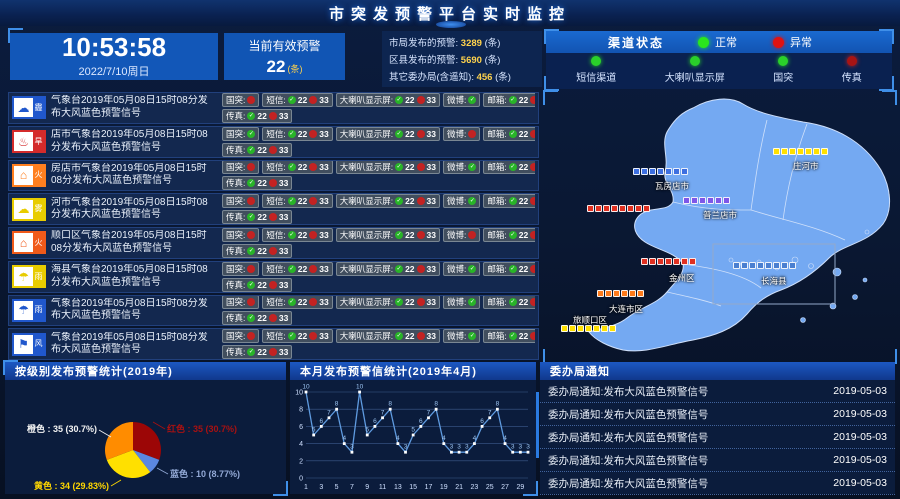 The width and height of the screenshot is (900, 499). I want to click on chip-label: 短信:, so click(276, 167).